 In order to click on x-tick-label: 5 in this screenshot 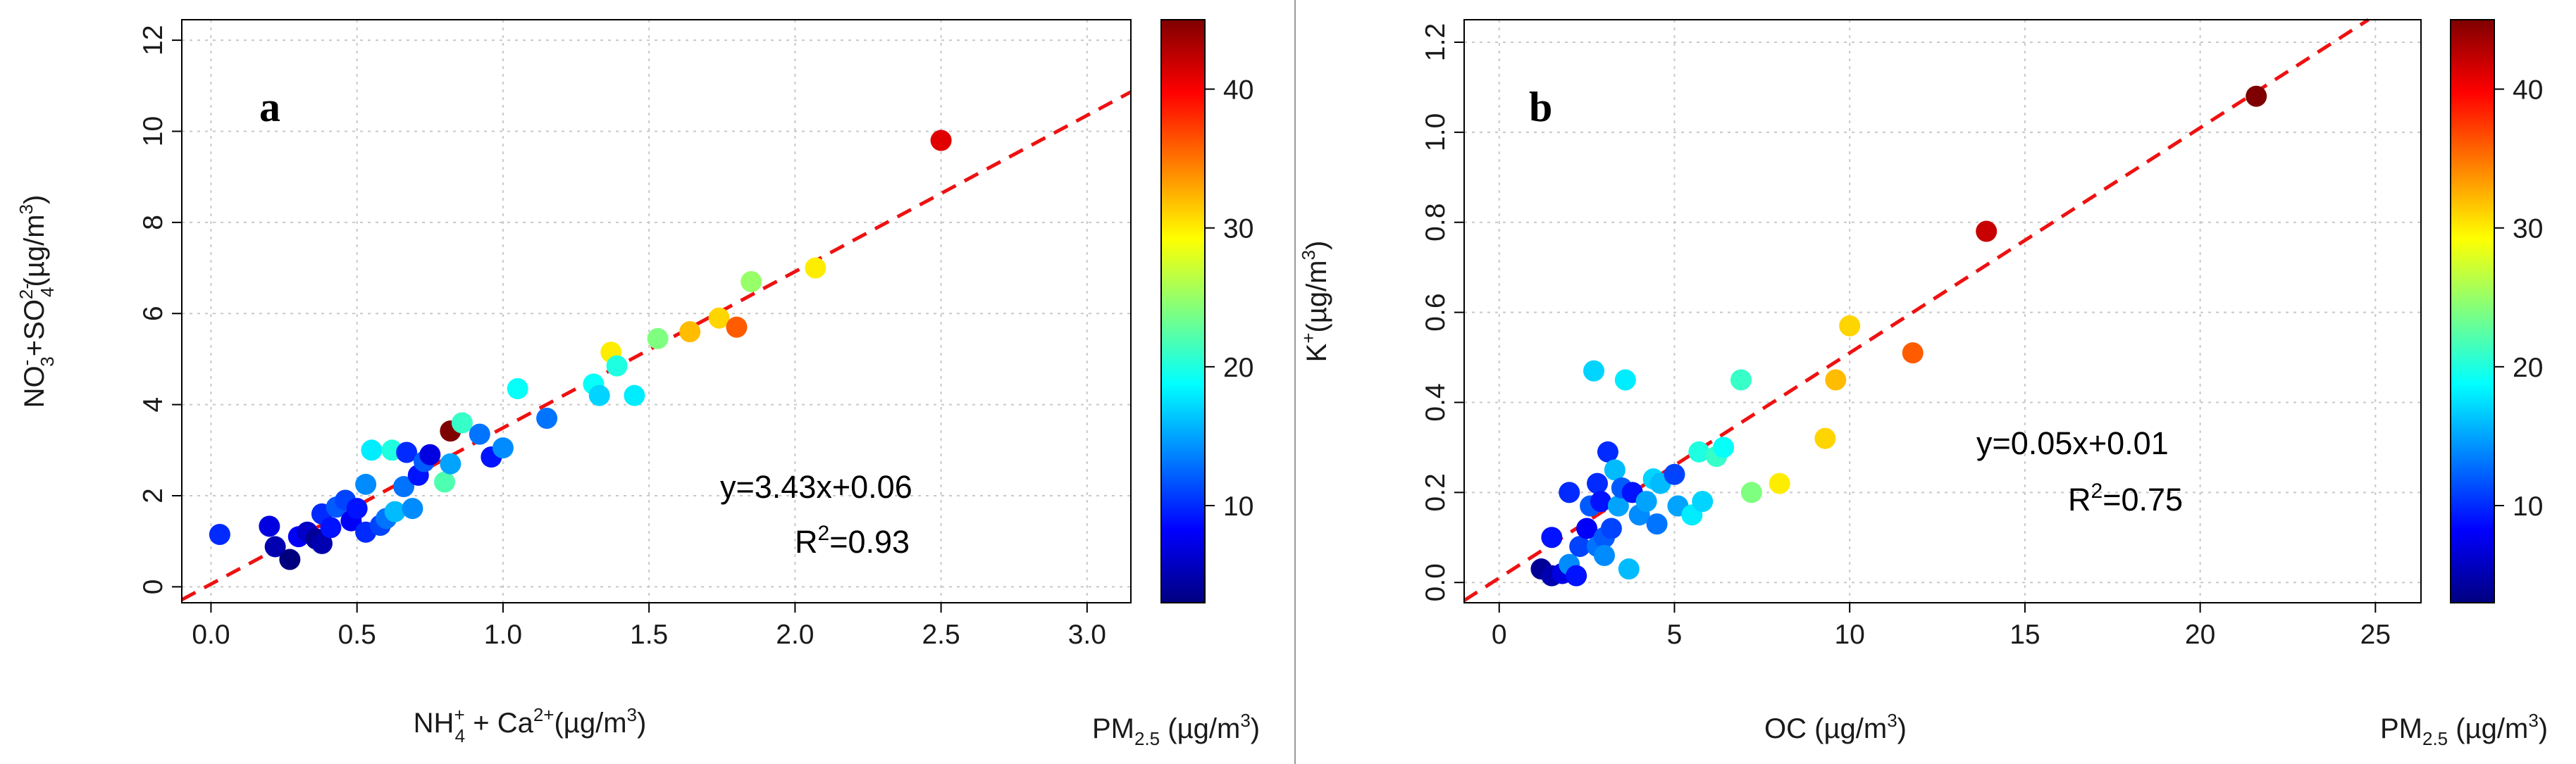, I will do `click(1675, 635)`.